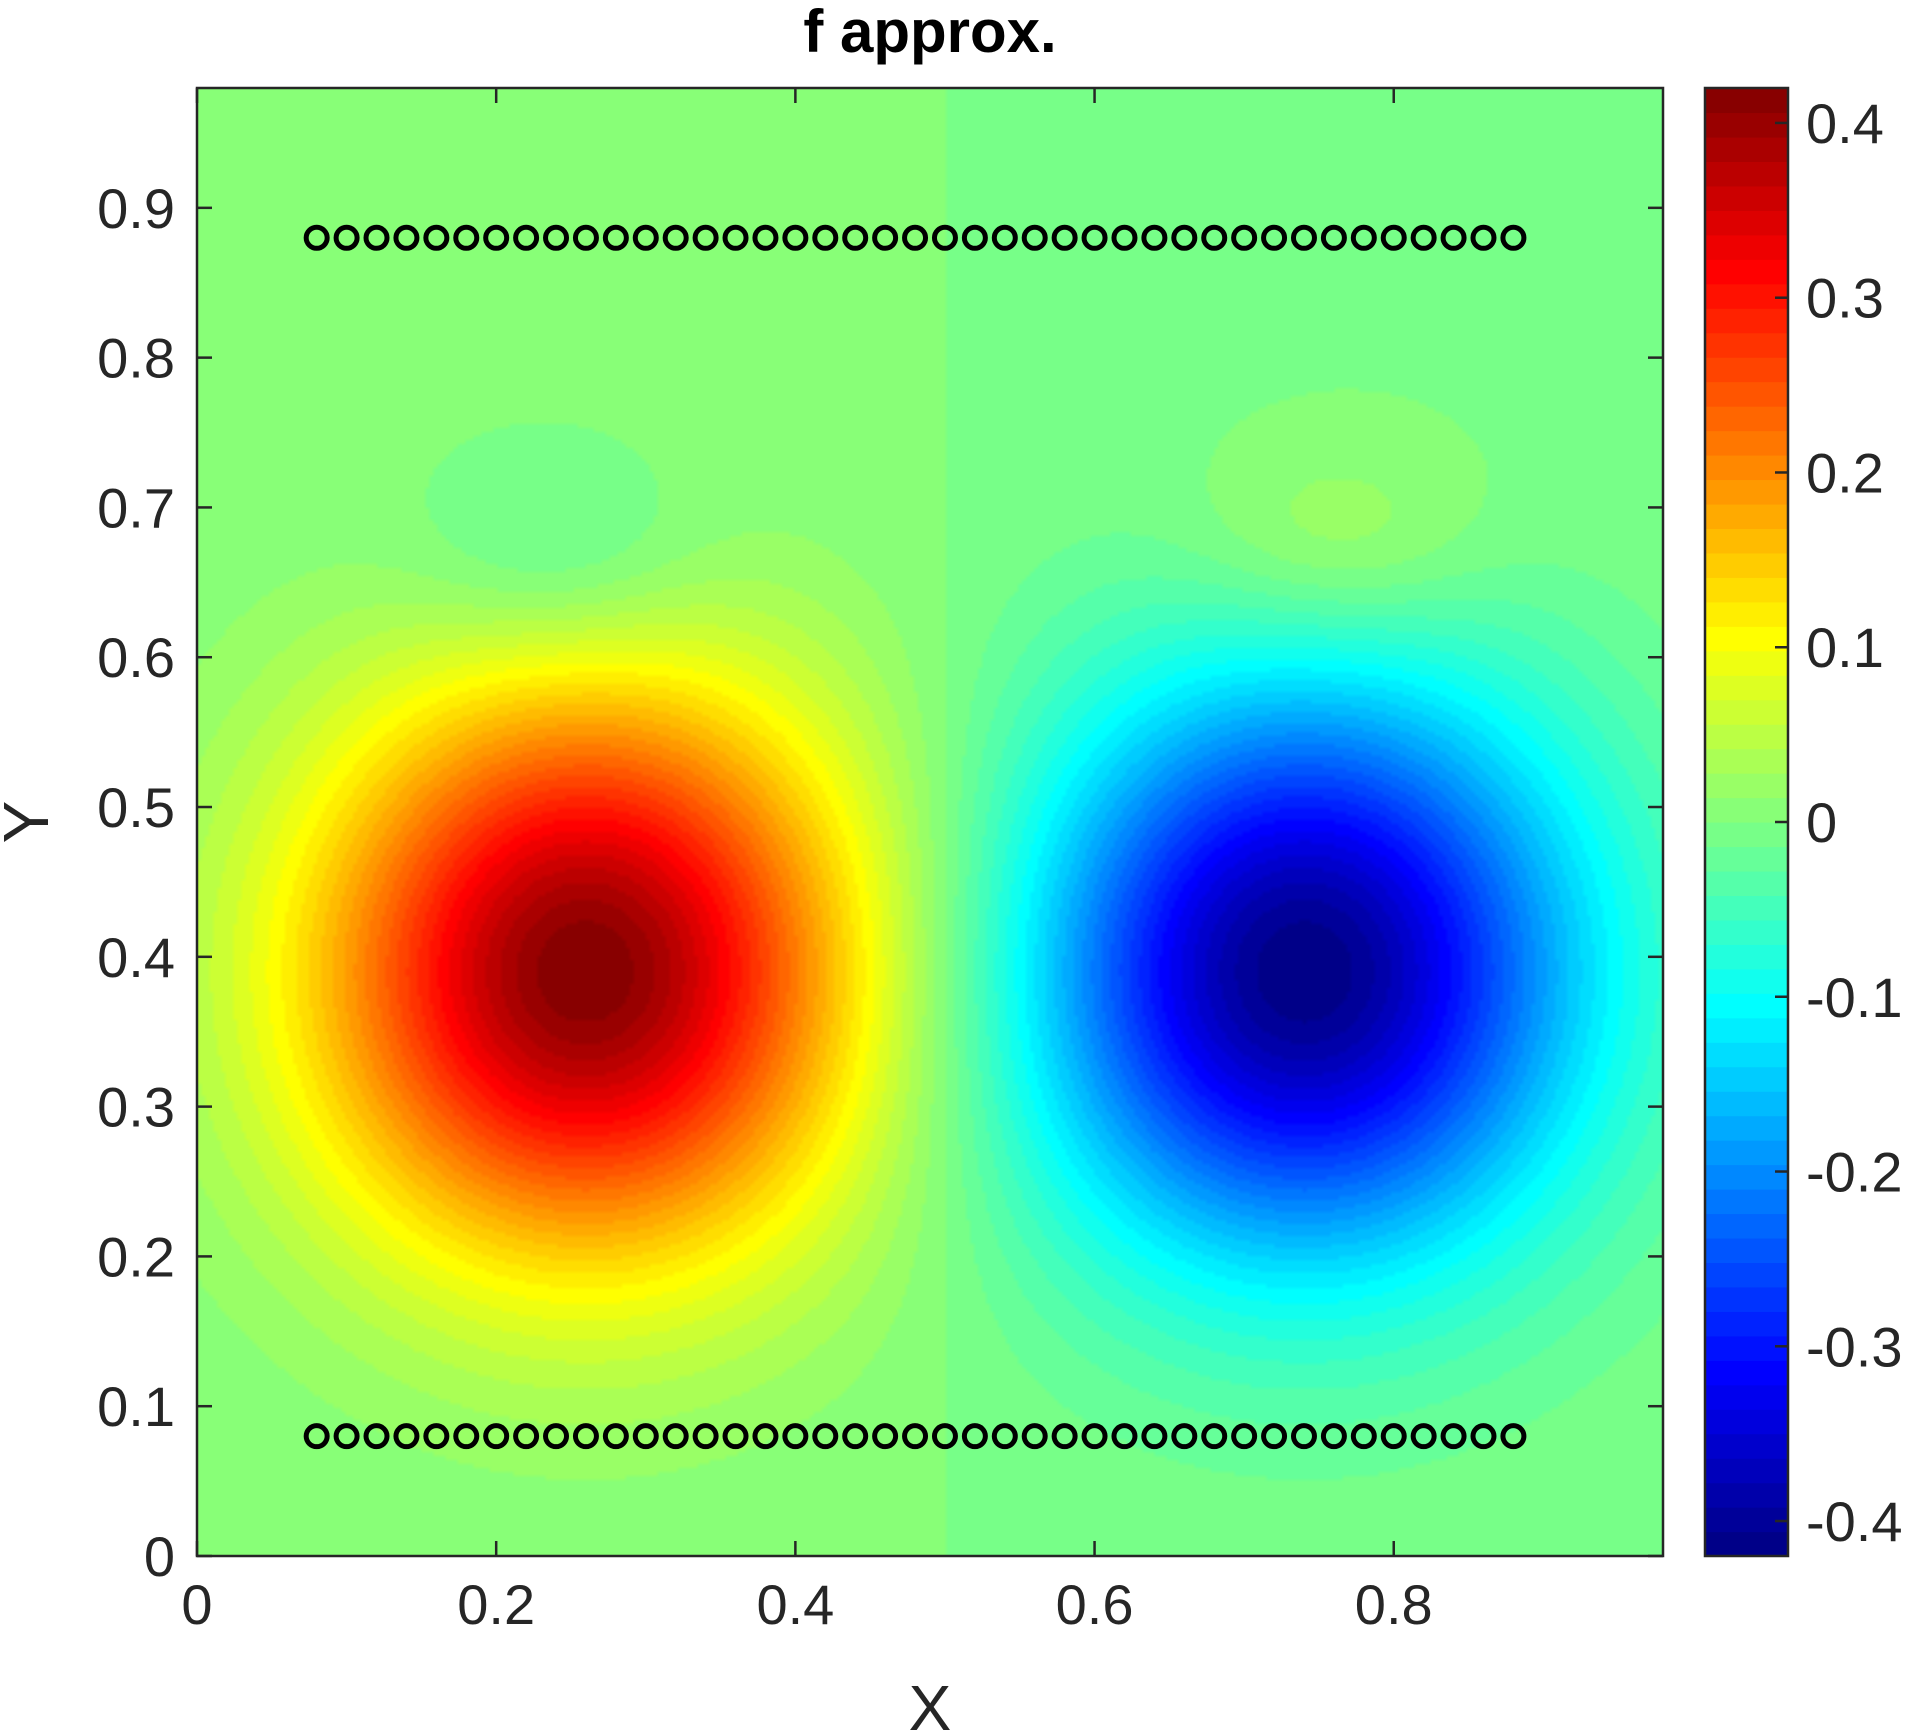 The image size is (1909, 1735). I want to click on y-tick-label: 0.4, so click(136, 957).